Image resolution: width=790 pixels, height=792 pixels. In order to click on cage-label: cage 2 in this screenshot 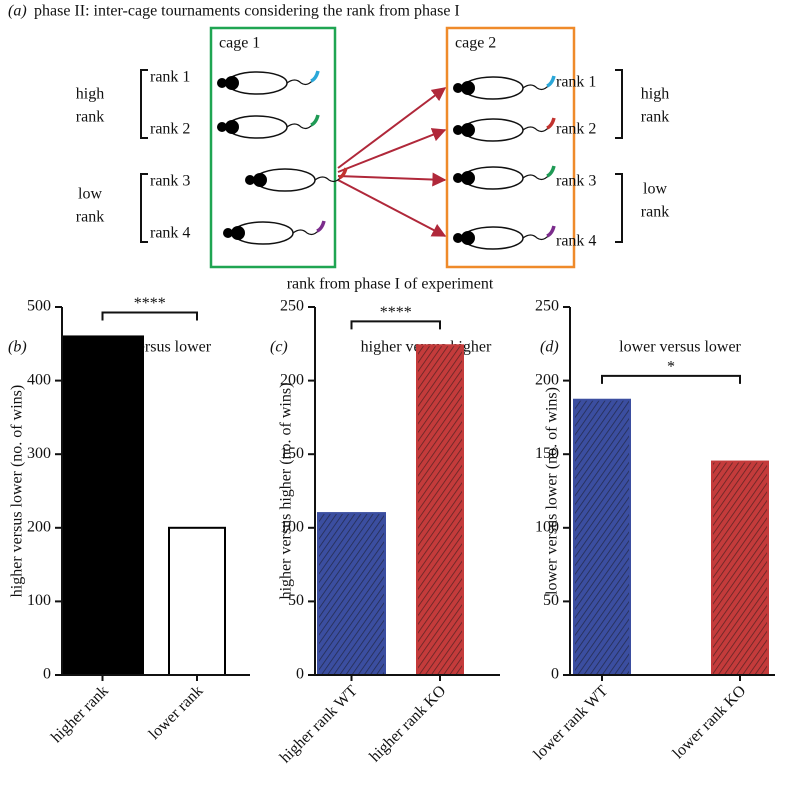, I will do `click(475, 43)`.